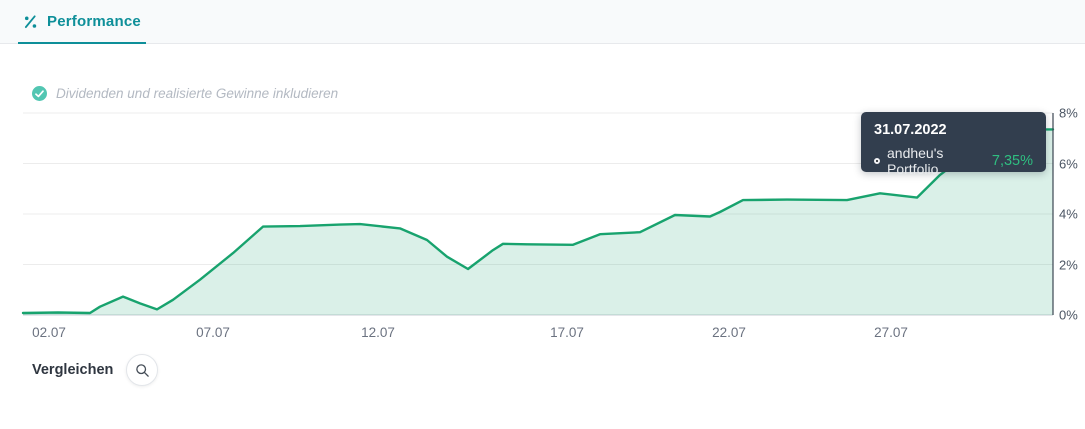 The image size is (1085, 429). Describe the element at coordinates (953, 161) in the screenshot. I see `tooltip-series-row: andheu's Portfolio 7,35%` at that location.